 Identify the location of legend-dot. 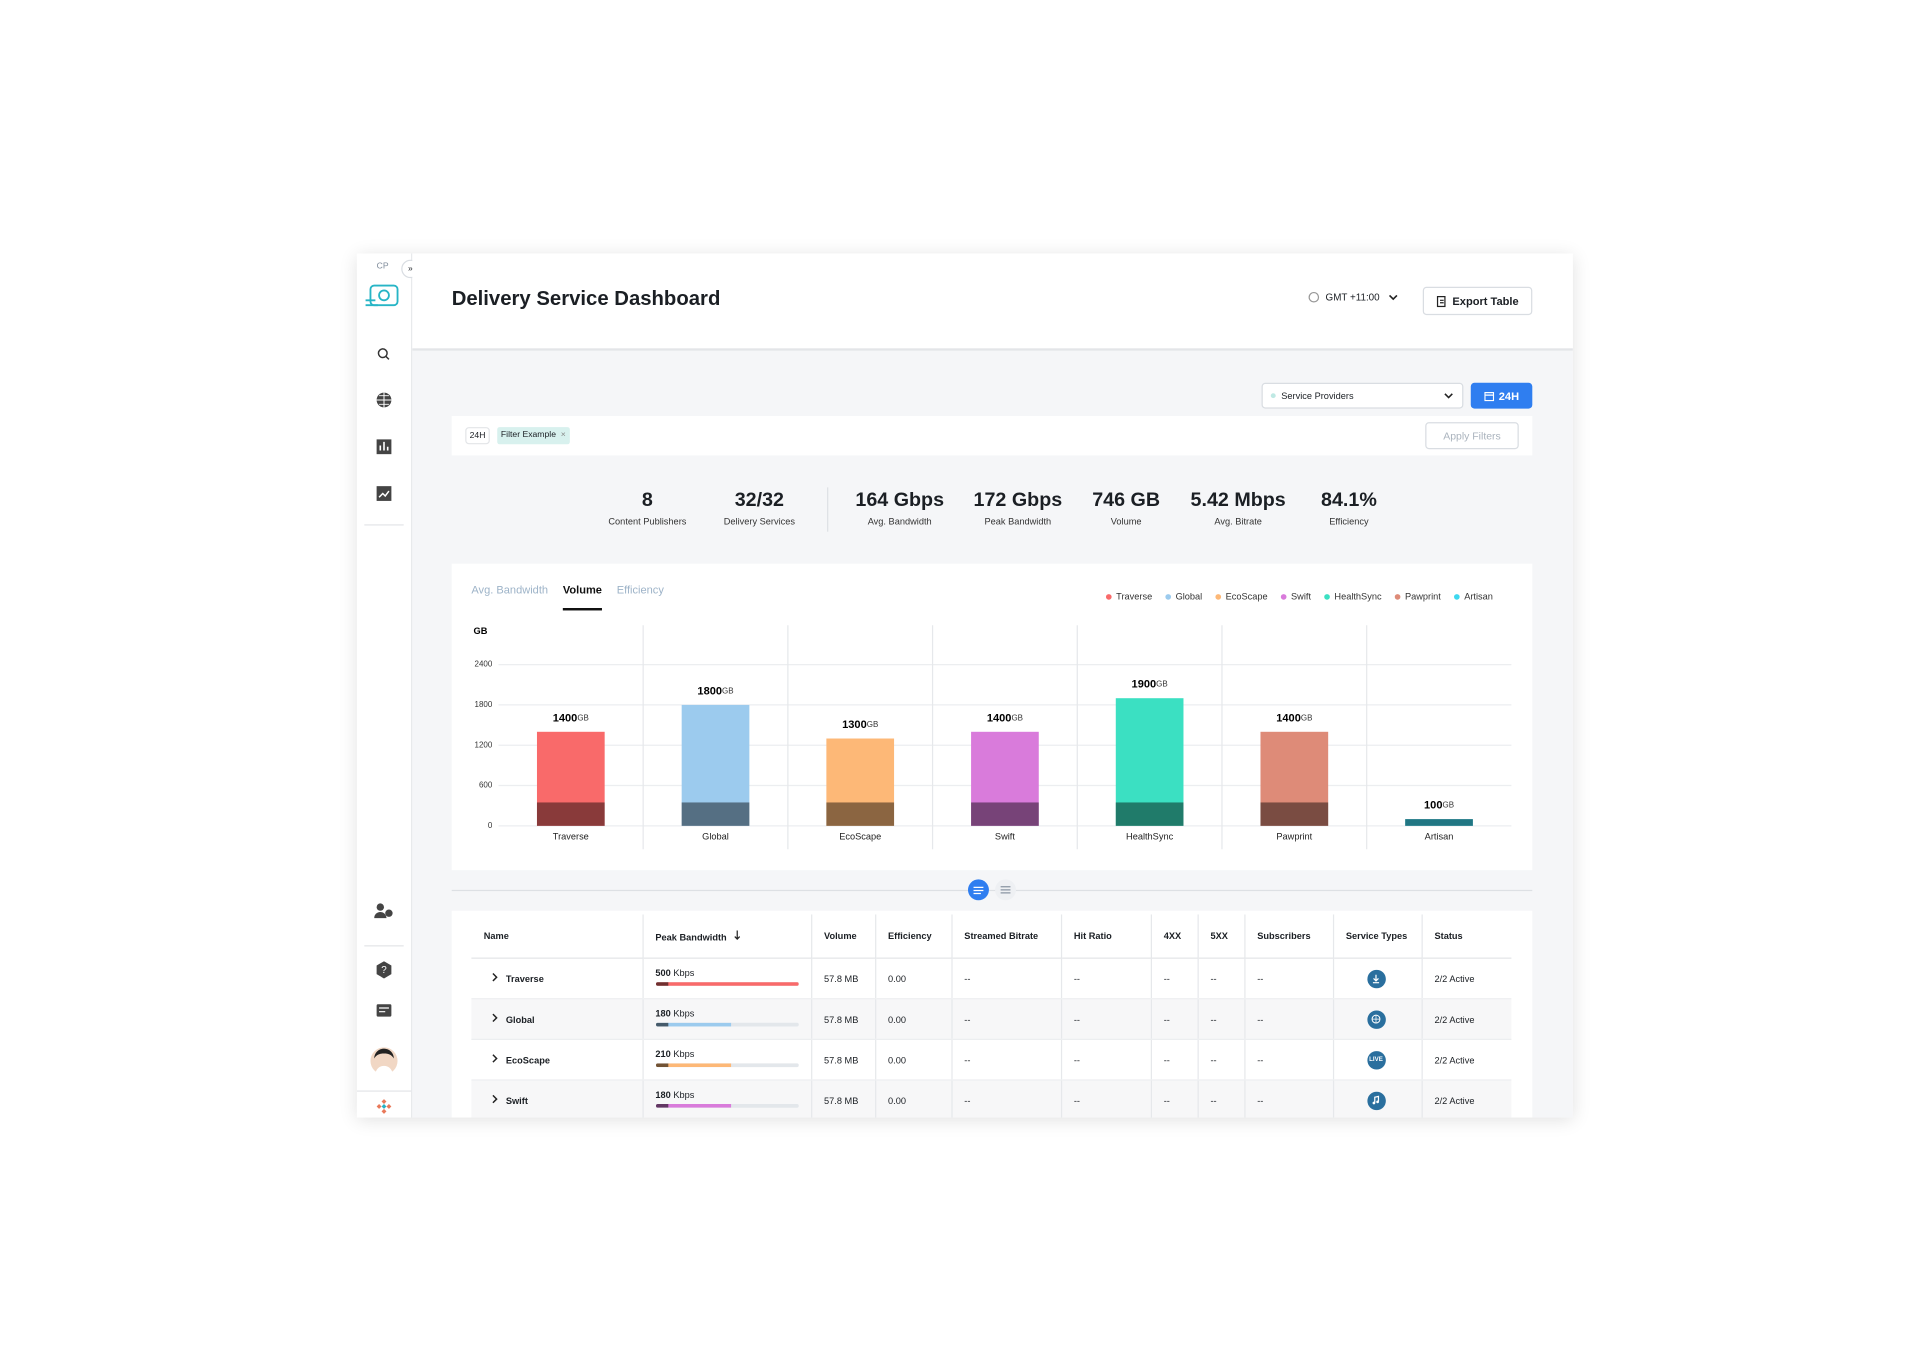
(1327, 597).